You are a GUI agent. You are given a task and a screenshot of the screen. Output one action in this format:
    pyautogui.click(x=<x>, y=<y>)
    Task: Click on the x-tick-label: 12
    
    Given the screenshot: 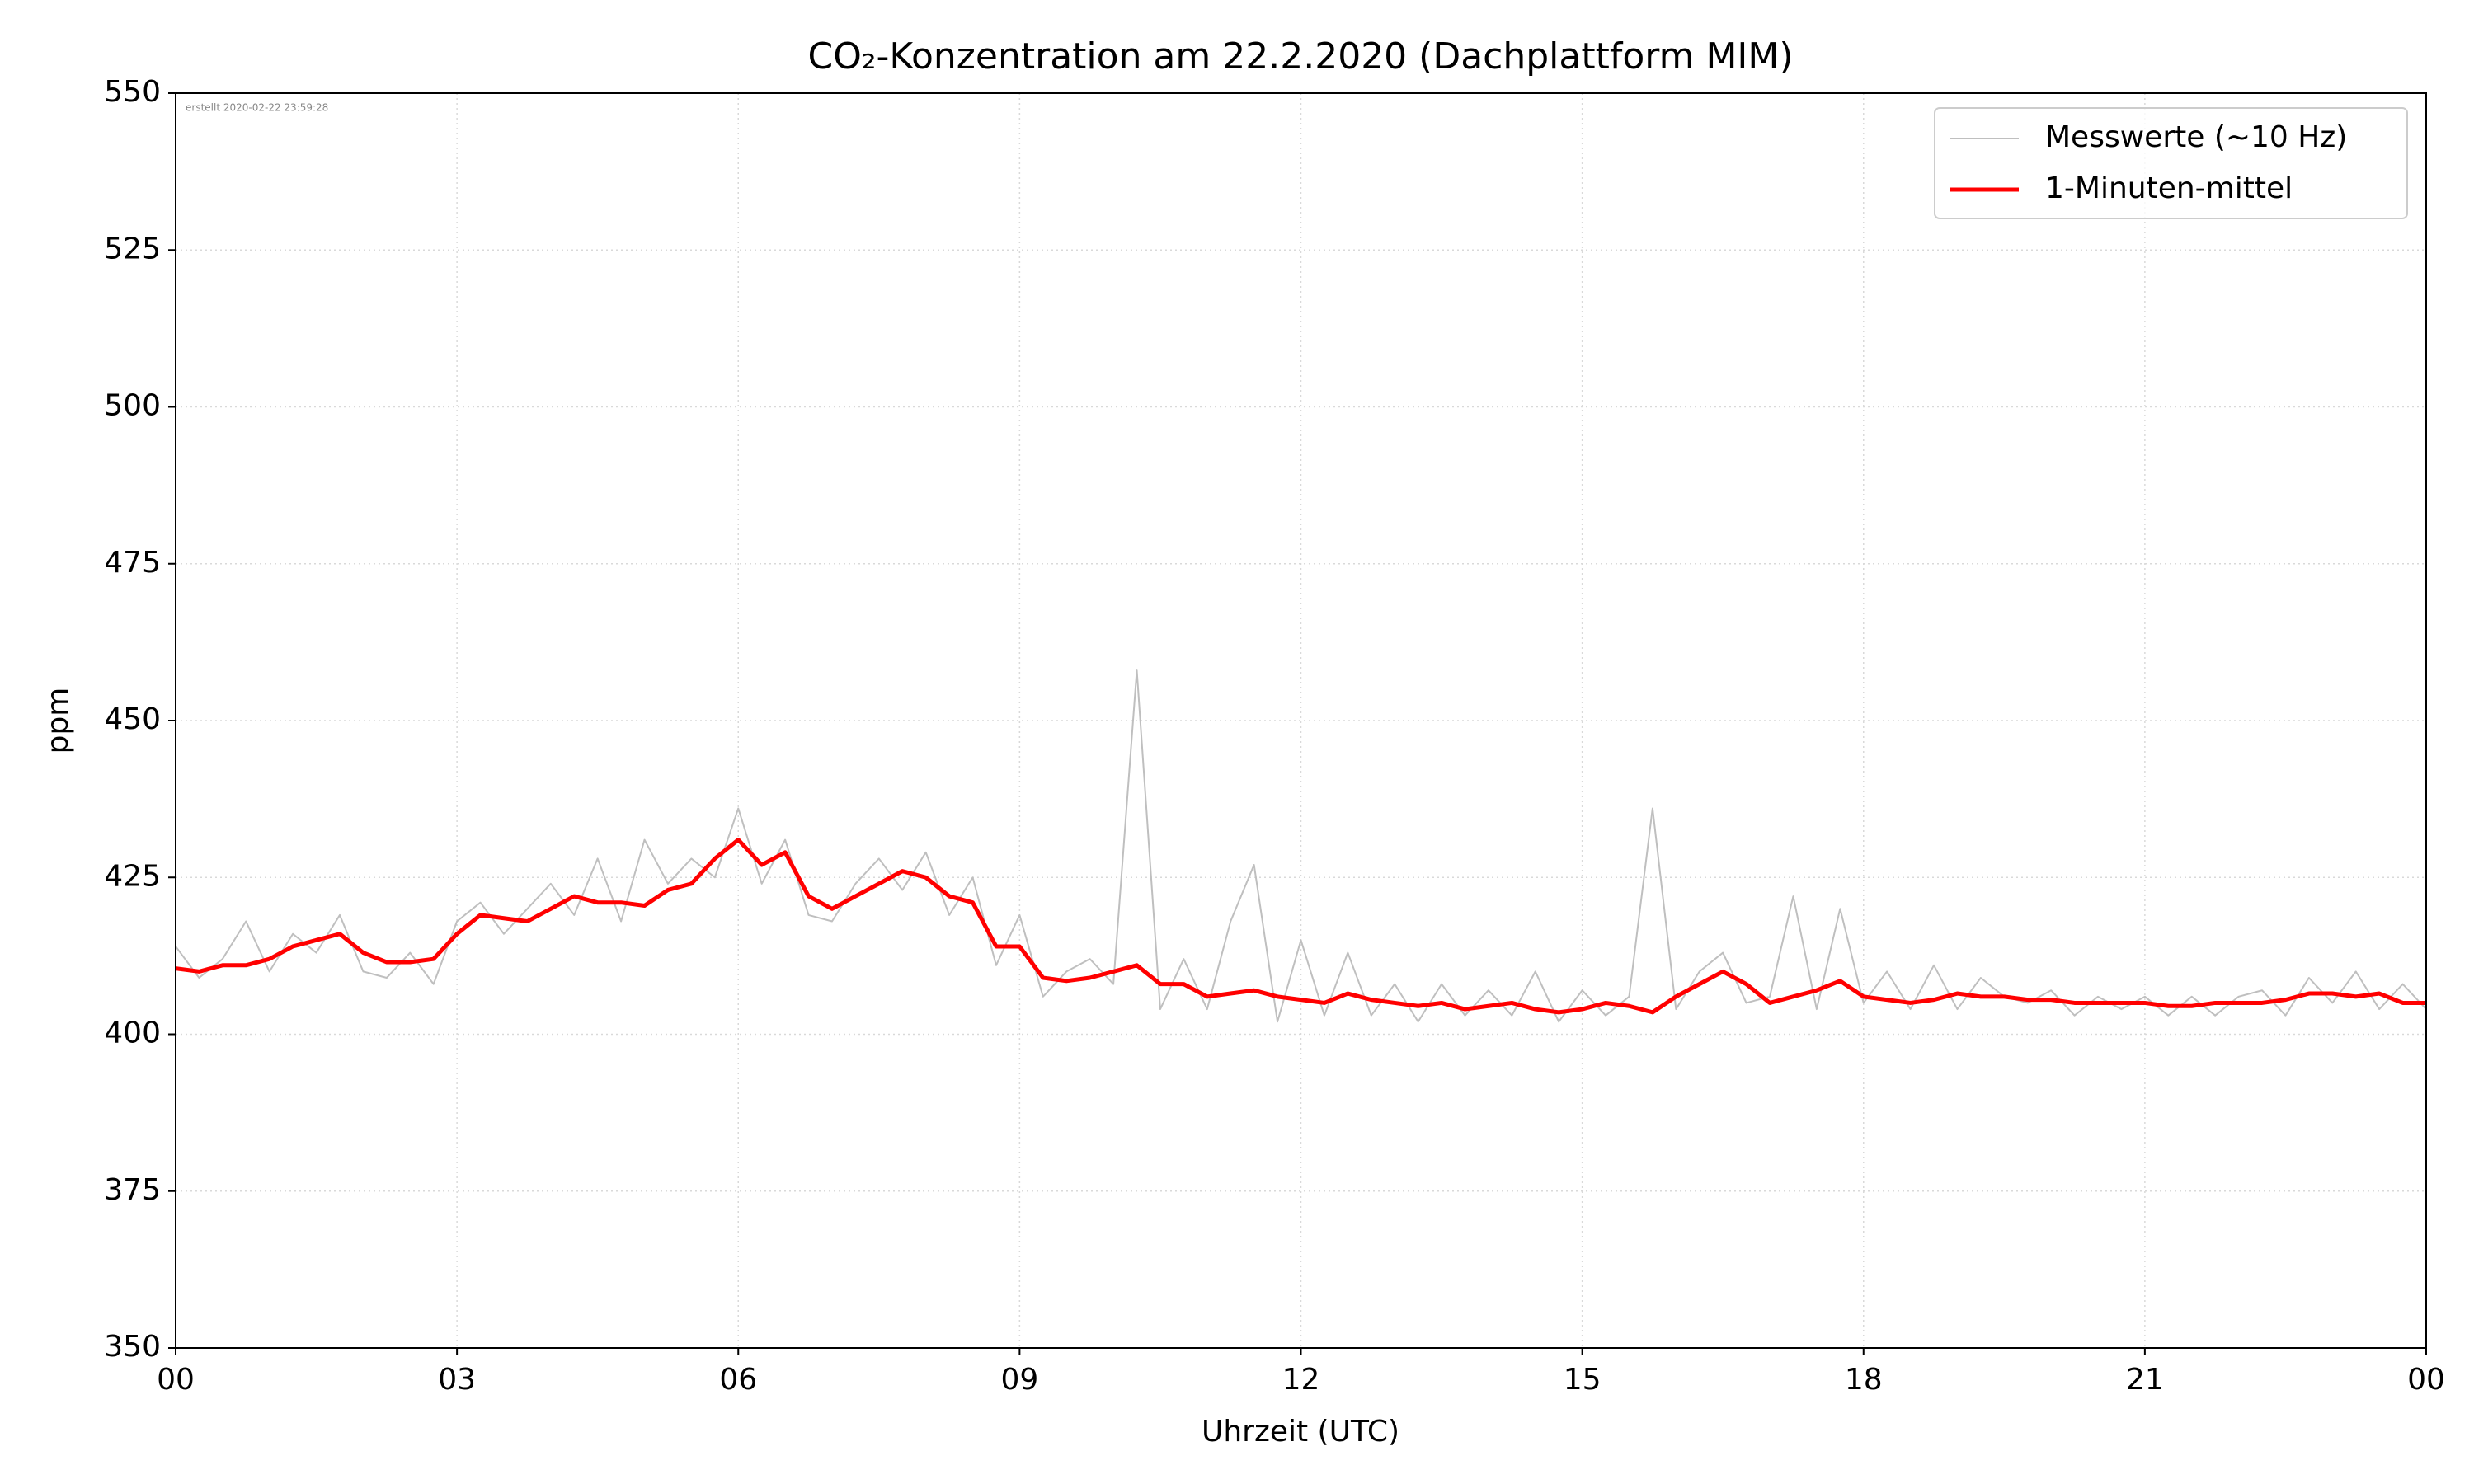 What is the action you would take?
    pyautogui.click(x=1301, y=1380)
    